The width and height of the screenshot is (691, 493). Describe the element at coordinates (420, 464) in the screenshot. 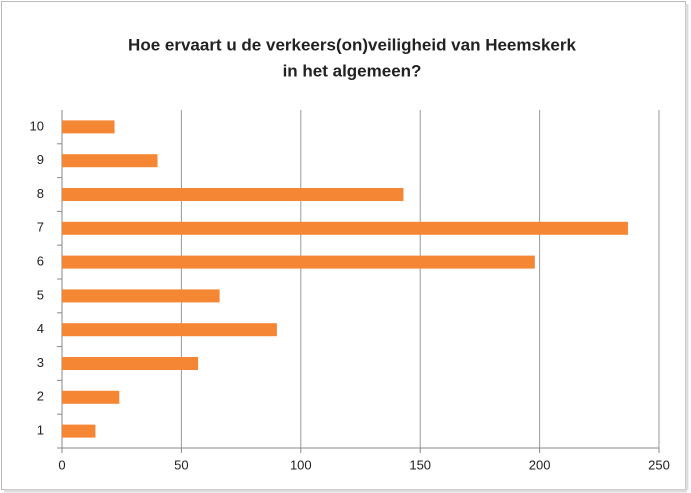

I see `x-tick-label: 150` at that location.